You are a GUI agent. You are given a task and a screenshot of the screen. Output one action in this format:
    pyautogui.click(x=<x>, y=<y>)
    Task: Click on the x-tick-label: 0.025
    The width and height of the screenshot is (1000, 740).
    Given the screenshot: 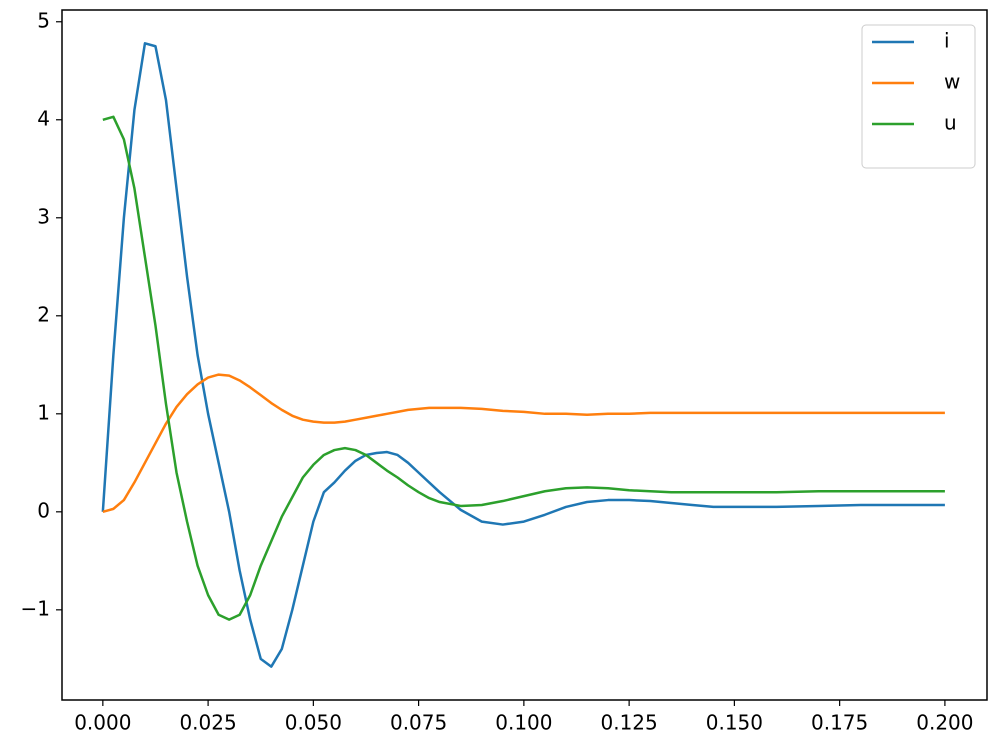 What is the action you would take?
    pyautogui.click(x=207, y=723)
    